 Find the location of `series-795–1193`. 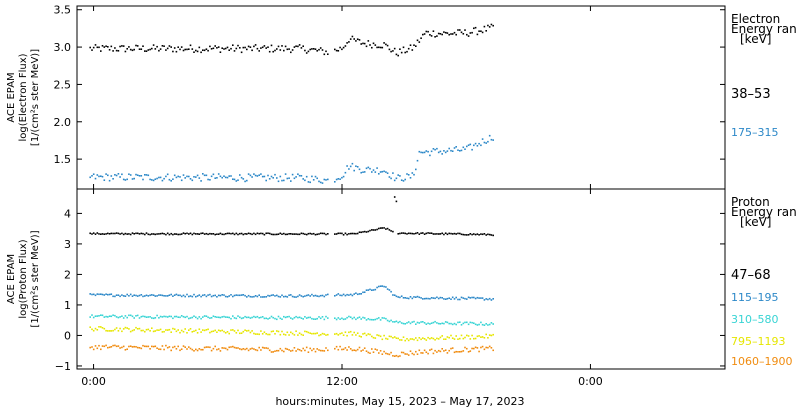

series-795–1193 is located at coordinates (291, 334).